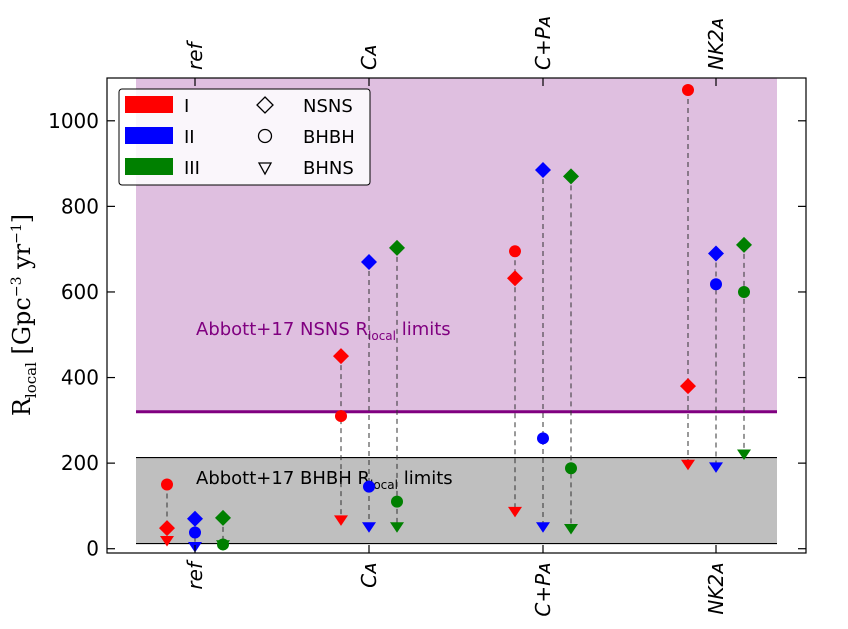 The width and height of the screenshot is (848, 629). Describe the element at coordinates (149, 104) in the screenshot. I see `legend-swatch-i` at that location.